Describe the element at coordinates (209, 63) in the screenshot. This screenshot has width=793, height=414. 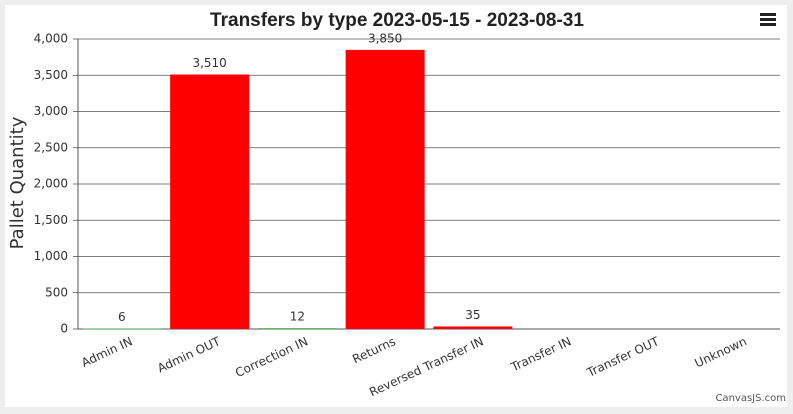
I see `value-label: 3,510` at that location.